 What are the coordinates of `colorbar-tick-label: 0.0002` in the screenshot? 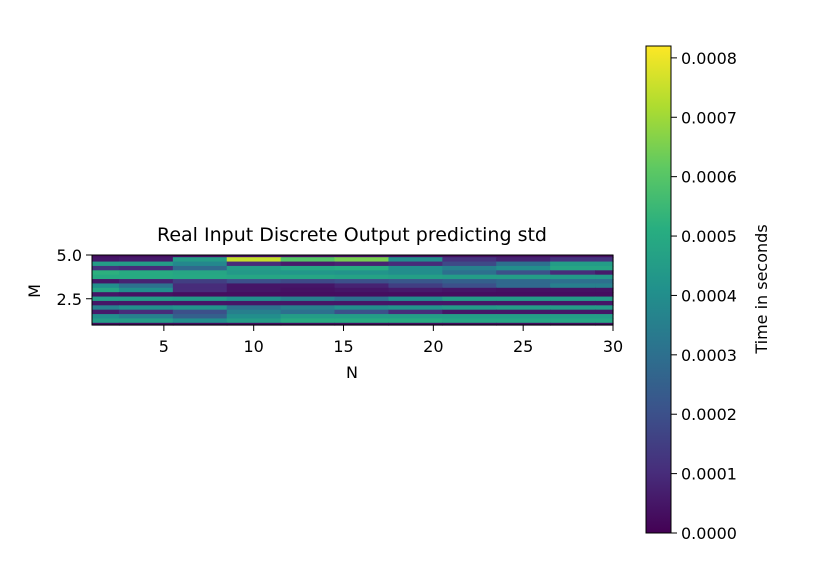 It's located at (709, 414).